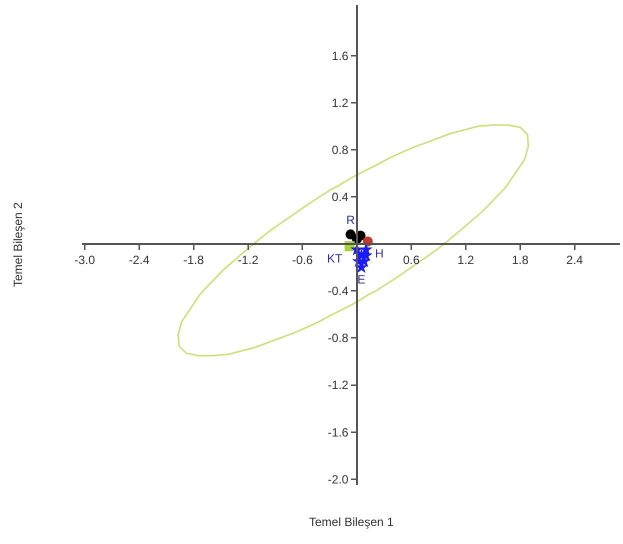  Describe the element at coordinates (465, 260) in the screenshot. I see `x-tick-label: 1.2` at that location.